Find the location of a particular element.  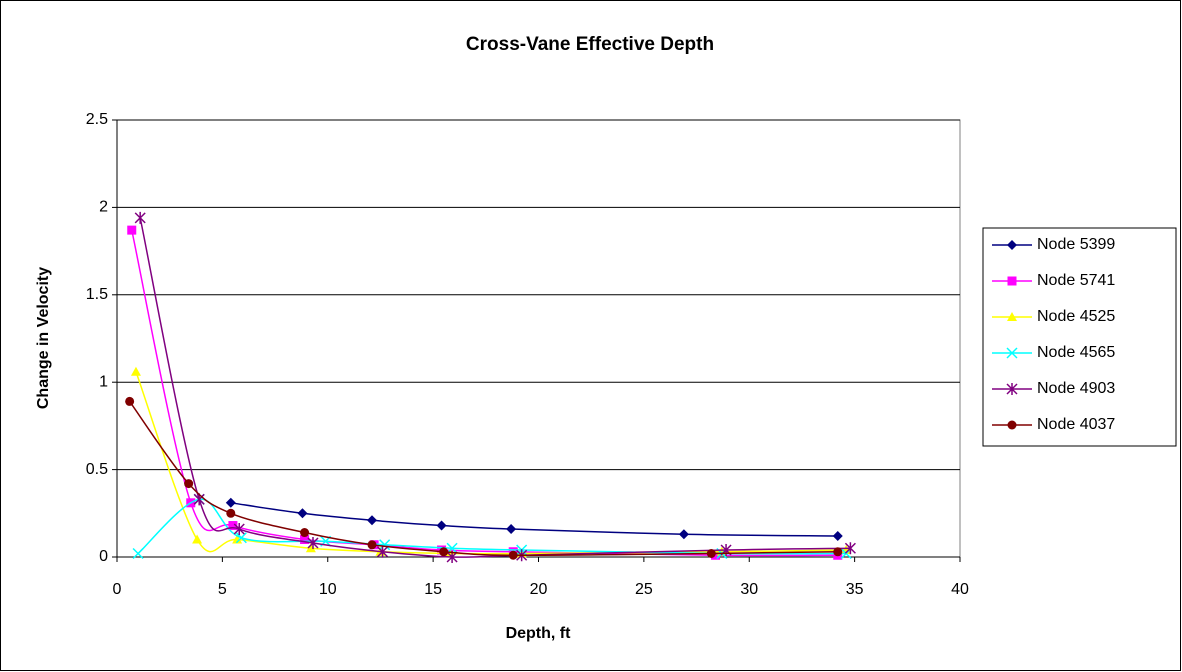

legend-label: Node 5399 is located at coordinates (1076, 244).